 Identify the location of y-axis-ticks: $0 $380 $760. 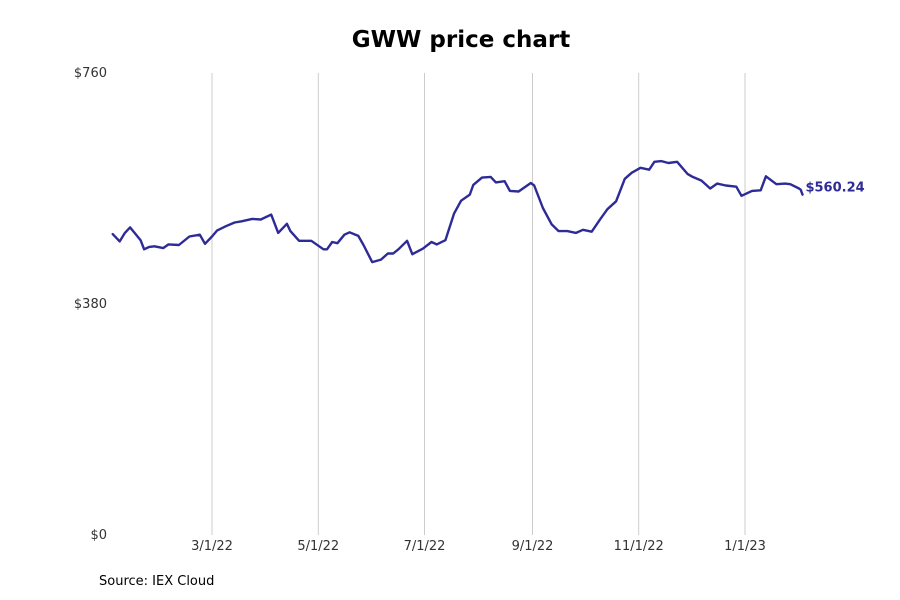
(90, 304).